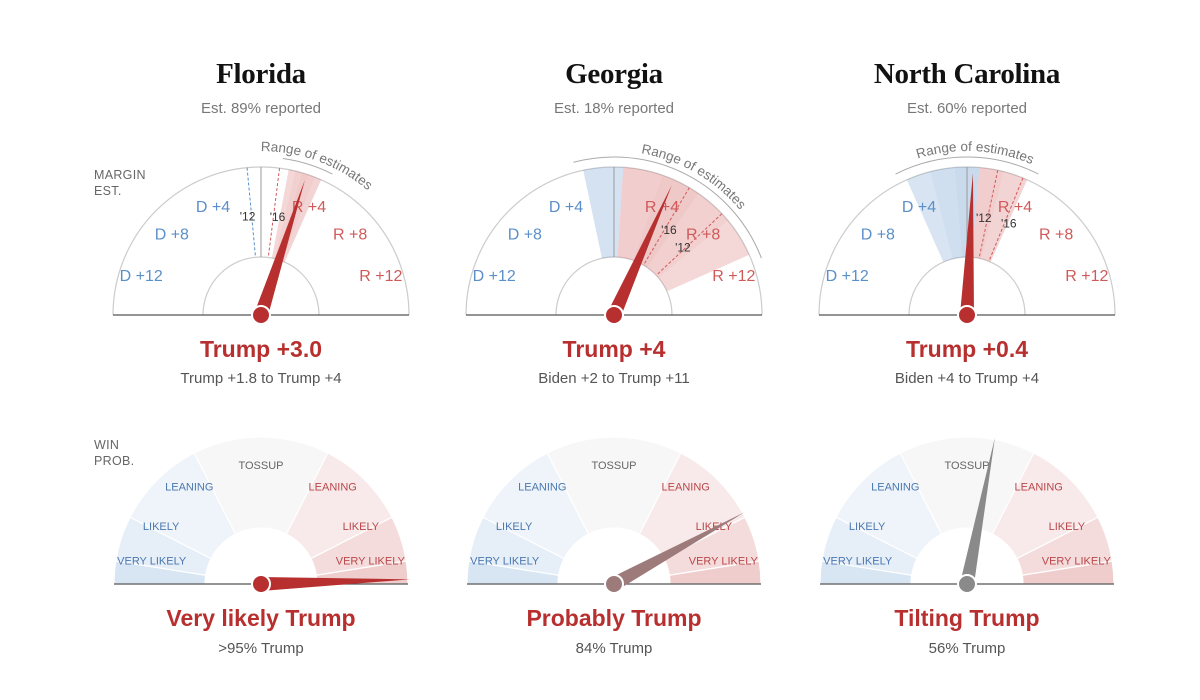 The width and height of the screenshot is (1200, 700). Describe the element at coordinates (261, 74) in the screenshot. I see `state-title: Florida` at that location.